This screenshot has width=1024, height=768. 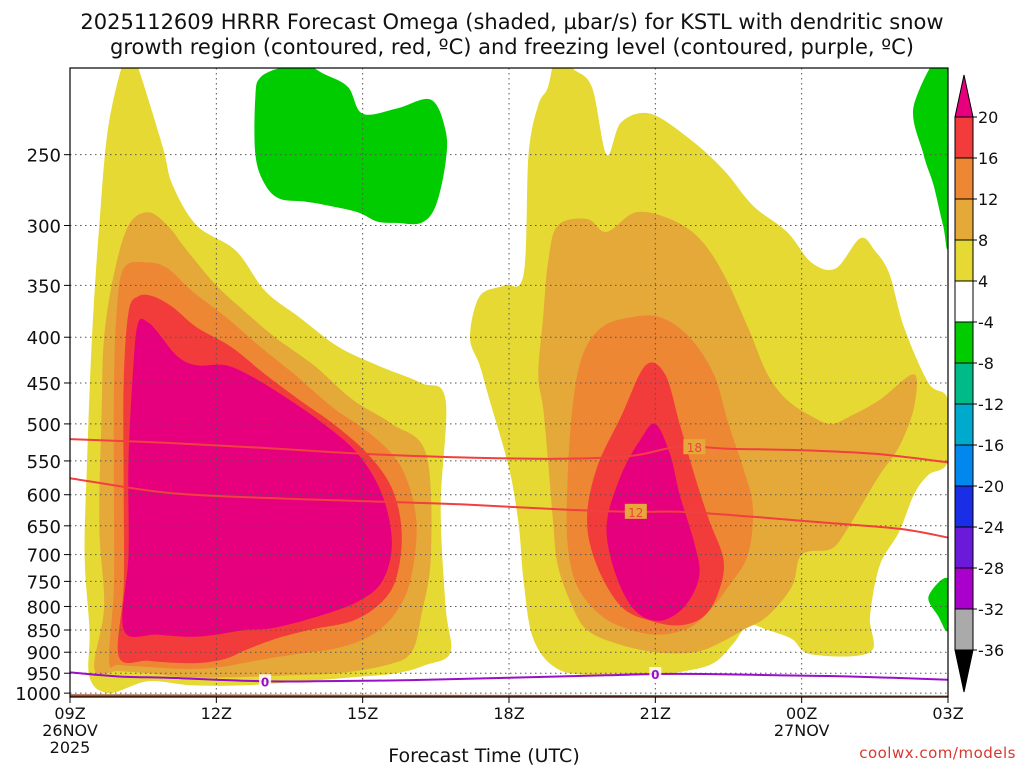 What do you see at coordinates (988, 117) in the screenshot?
I see `colorbar-label: 20` at bounding box center [988, 117].